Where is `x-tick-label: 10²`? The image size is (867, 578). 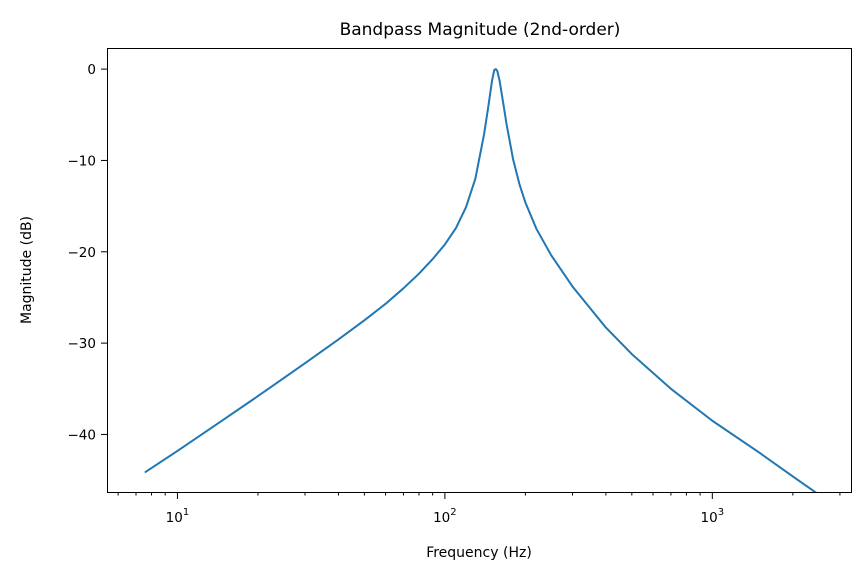
x-tick-label: 10² is located at coordinates (445, 516).